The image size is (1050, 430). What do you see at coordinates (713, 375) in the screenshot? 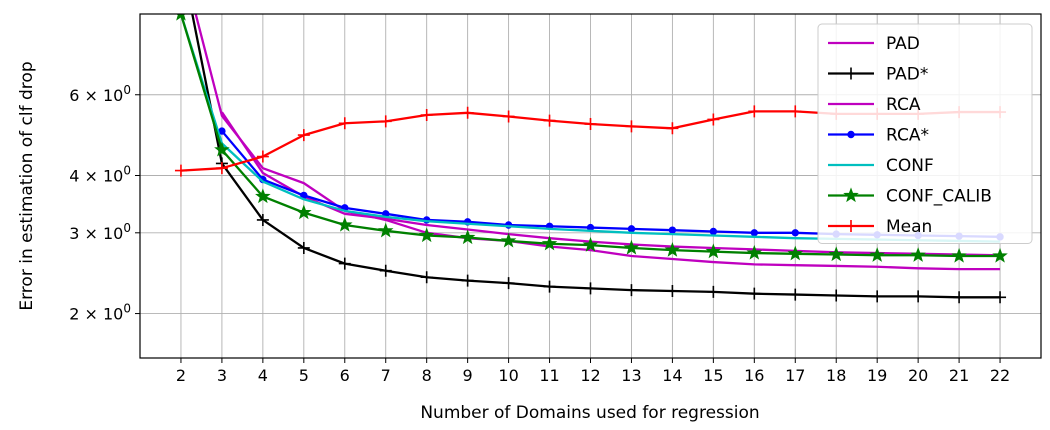
I see `x-tick-label: 15` at bounding box center [713, 375].